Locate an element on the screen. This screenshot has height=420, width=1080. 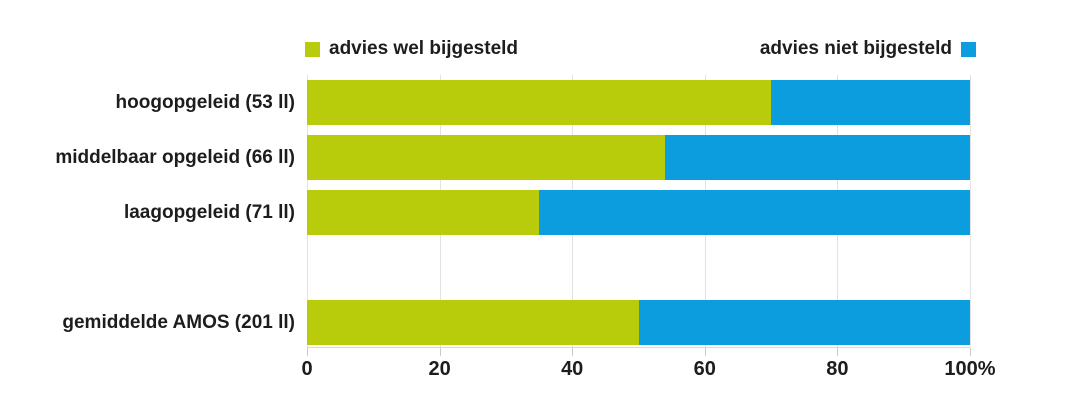
legend-item-niet: advies niet bijgesteld is located at coordinates (868, 49).